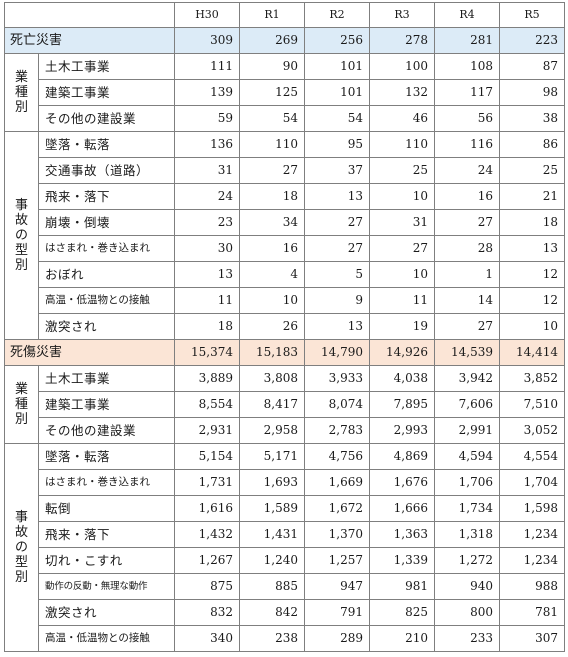 The image size is (568, 657). I want to click on value-cell: 14,790, so click(337, 352).